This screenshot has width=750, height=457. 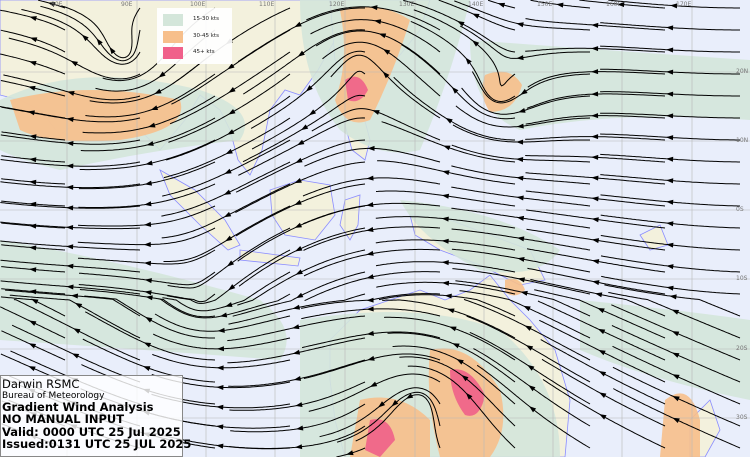 I want to click on longitude-label: 130E, so click(x=407, y=4).